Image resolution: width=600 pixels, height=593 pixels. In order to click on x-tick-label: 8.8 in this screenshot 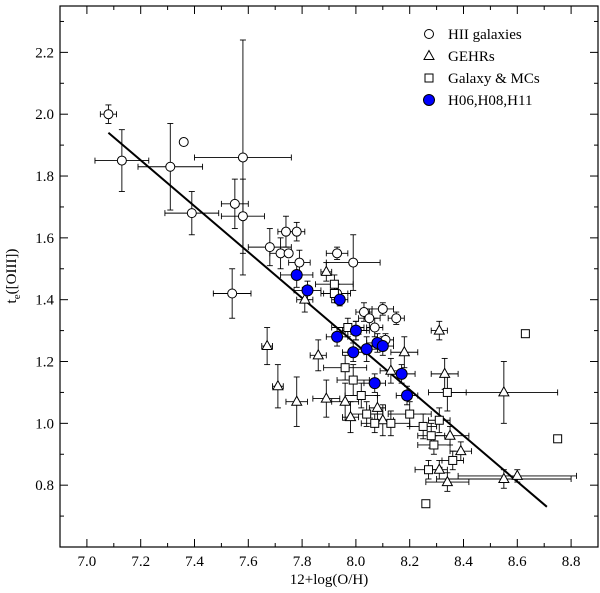, I will do `click(571, 562)`.